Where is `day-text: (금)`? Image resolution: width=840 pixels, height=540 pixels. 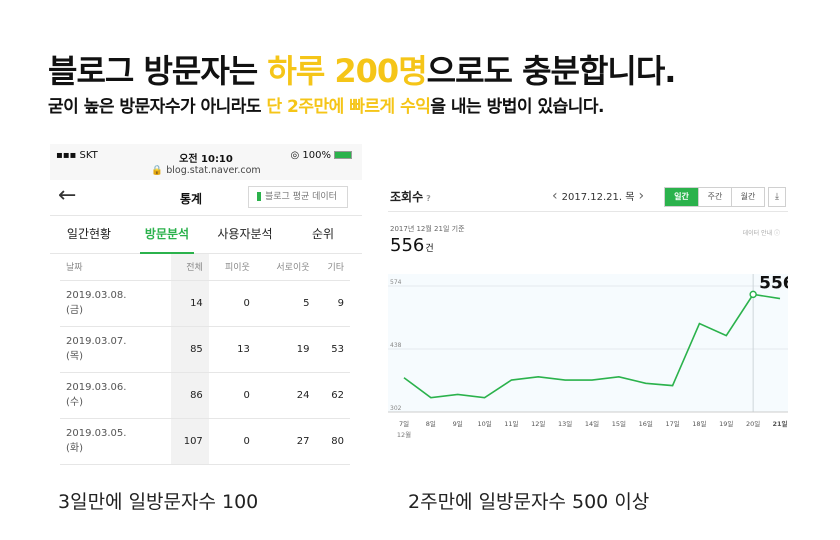
day-text: (금) is located at coordinates (75, 310).